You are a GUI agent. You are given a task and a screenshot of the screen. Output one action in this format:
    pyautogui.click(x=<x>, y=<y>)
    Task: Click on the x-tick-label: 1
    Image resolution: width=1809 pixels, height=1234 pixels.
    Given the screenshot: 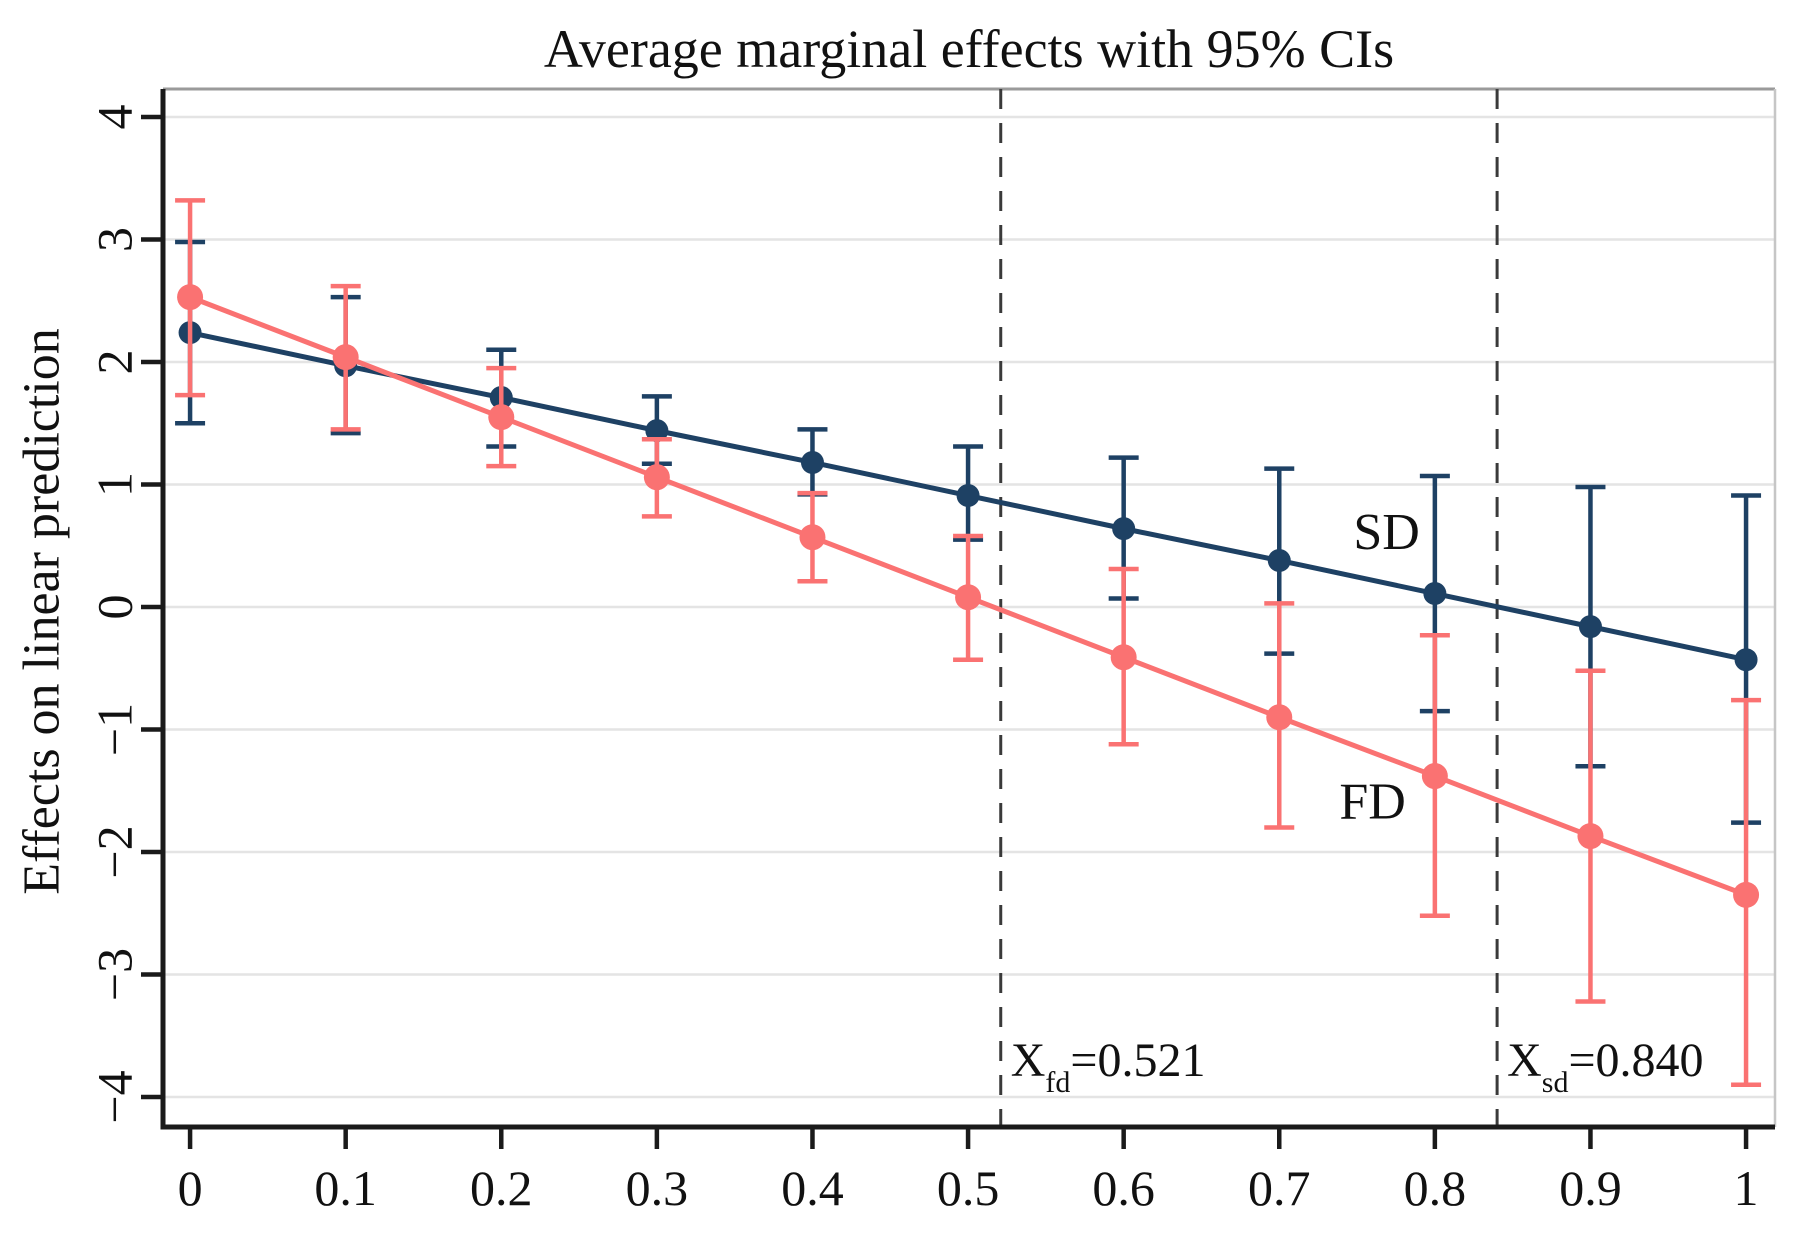 What is the action you would take?
    pyautogui.click(x=1746, y=1188)
    